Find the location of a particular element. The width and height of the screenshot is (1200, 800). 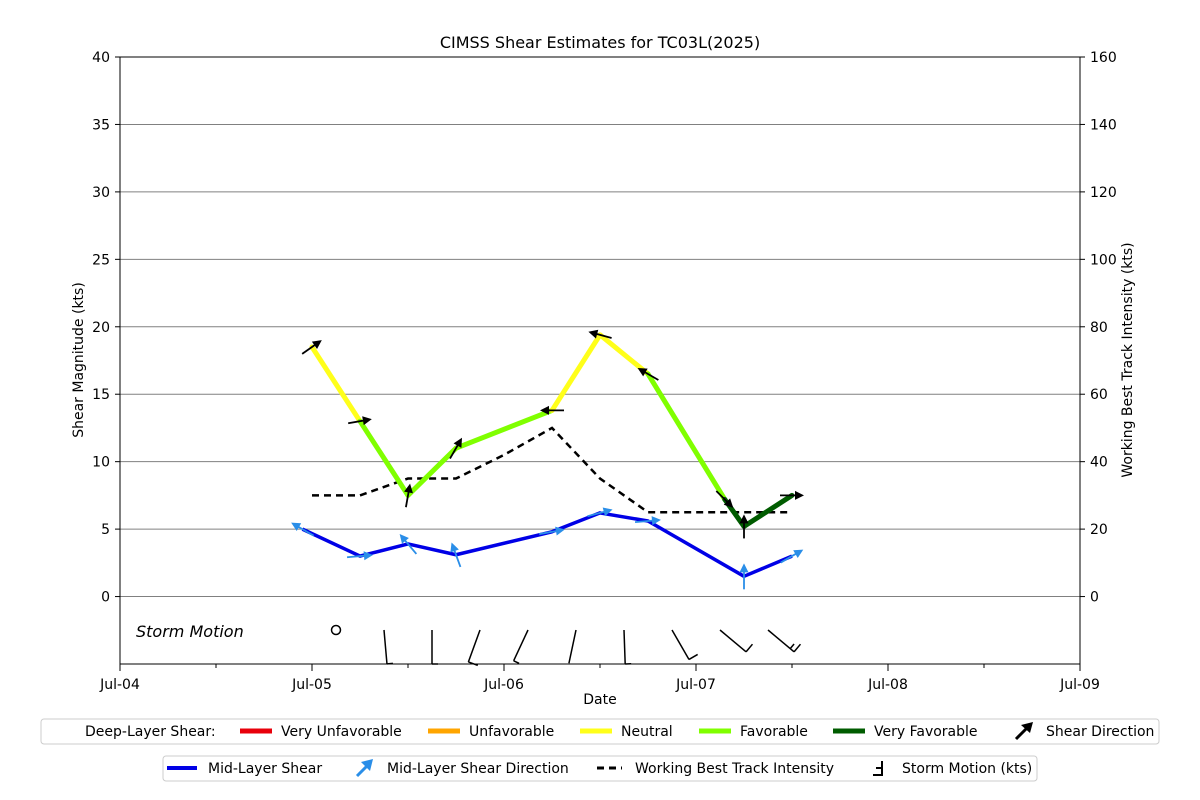

chart-title: CIMSS Shear Estimates for TC03L(2025) is located at coordinates (600, 42).